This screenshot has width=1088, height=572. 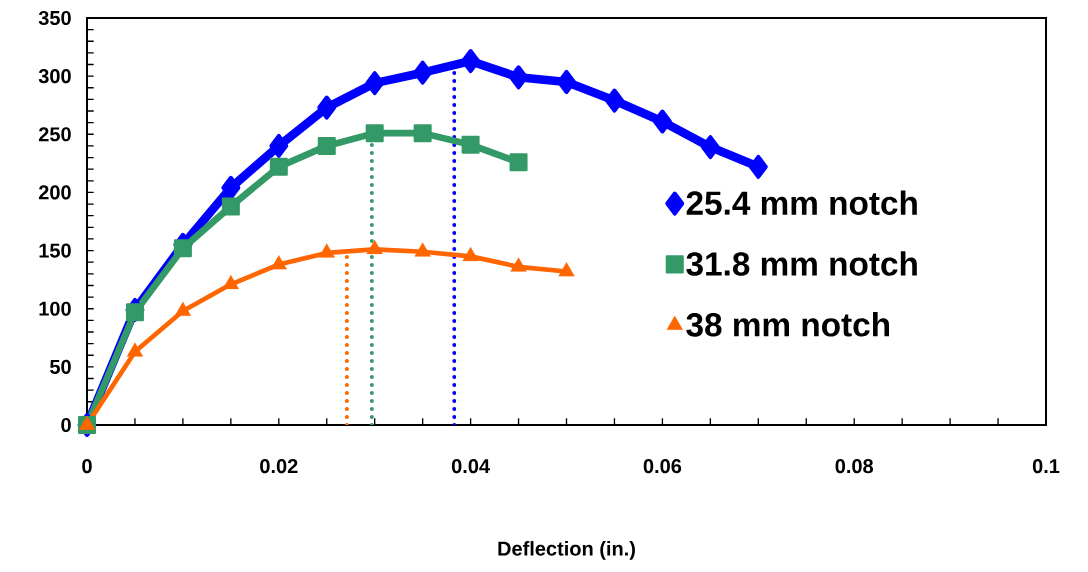 I want to click on legend-label: 25.4 mm notch, so click(x=801, y=202).